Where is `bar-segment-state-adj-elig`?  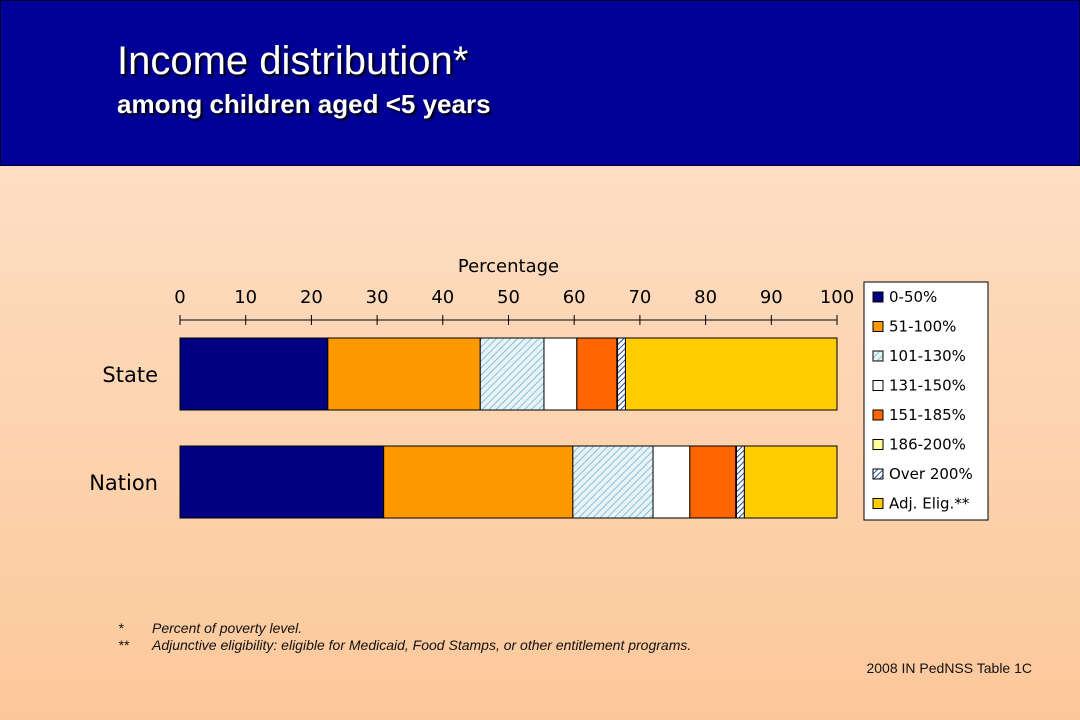 bar-segment-state-adj-elig is located at coordinates (731, 374).